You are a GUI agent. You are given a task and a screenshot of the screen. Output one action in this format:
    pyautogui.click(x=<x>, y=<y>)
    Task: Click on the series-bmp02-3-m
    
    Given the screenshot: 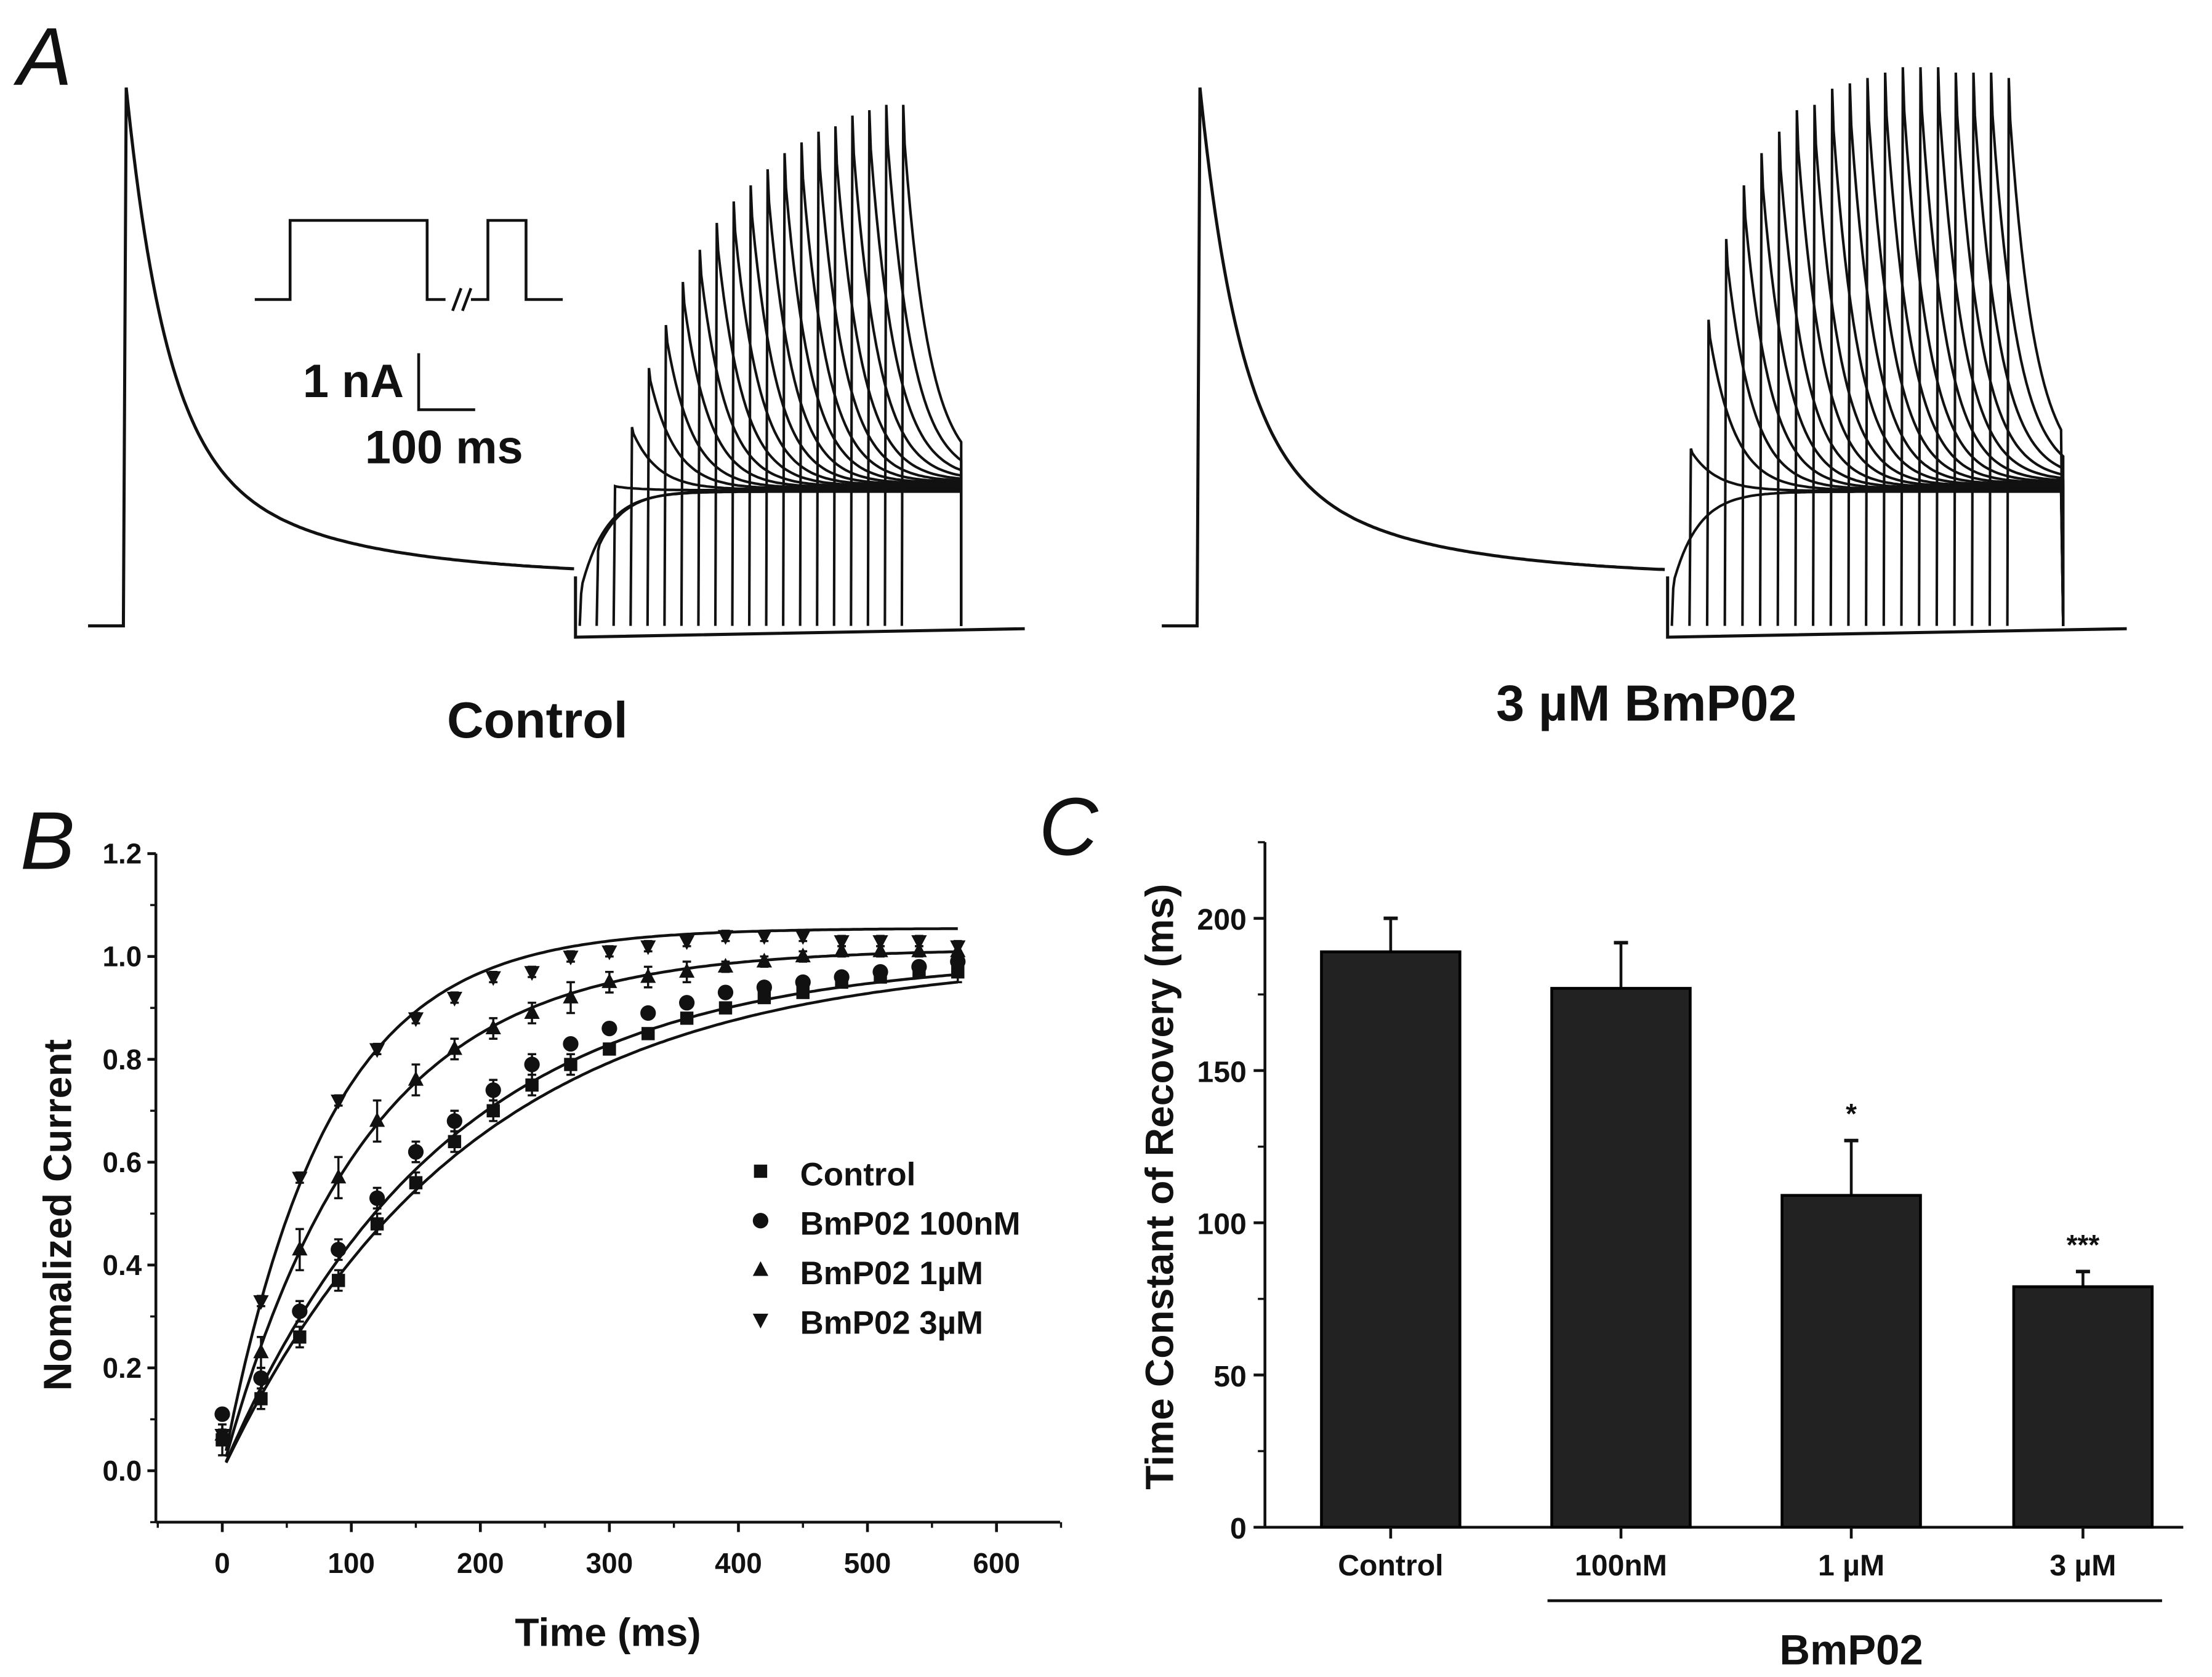 What is the action you would take?
    pyautogui.click(x=590, y=1189)
    